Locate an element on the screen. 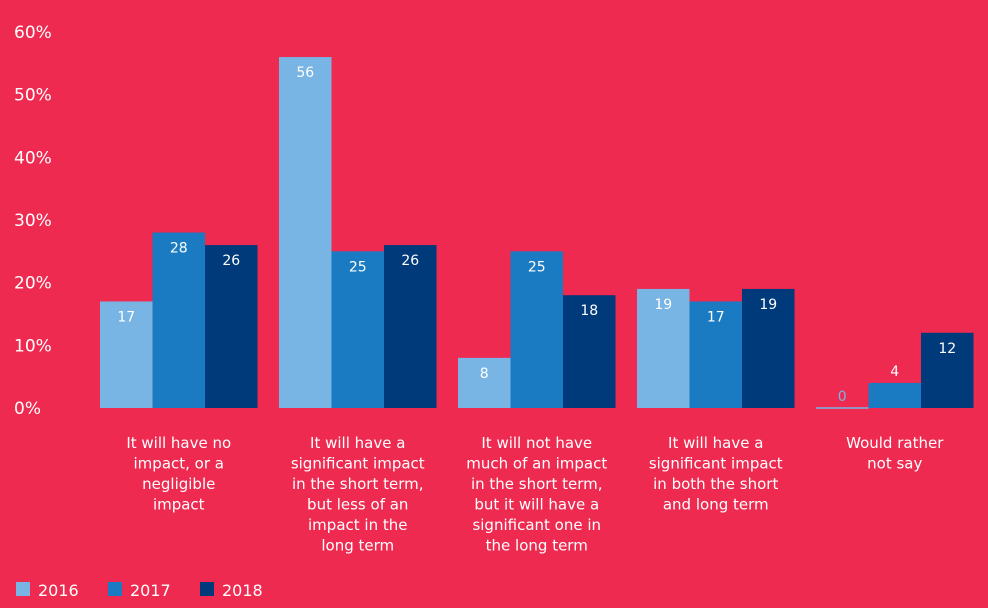 The width and height of the screenshot is (988, 608). data-label: 8 is located at coordinates (484, 374).